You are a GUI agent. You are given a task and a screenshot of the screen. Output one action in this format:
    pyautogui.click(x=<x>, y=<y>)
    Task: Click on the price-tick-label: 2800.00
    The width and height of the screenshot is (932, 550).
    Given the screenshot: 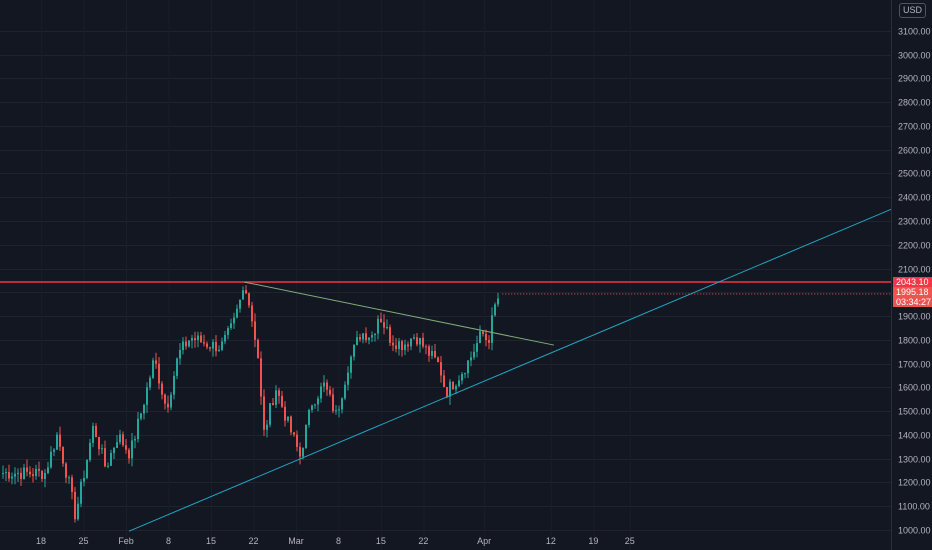 What is the action you would take?
    pyautogui.click(x=914, y=103)
    